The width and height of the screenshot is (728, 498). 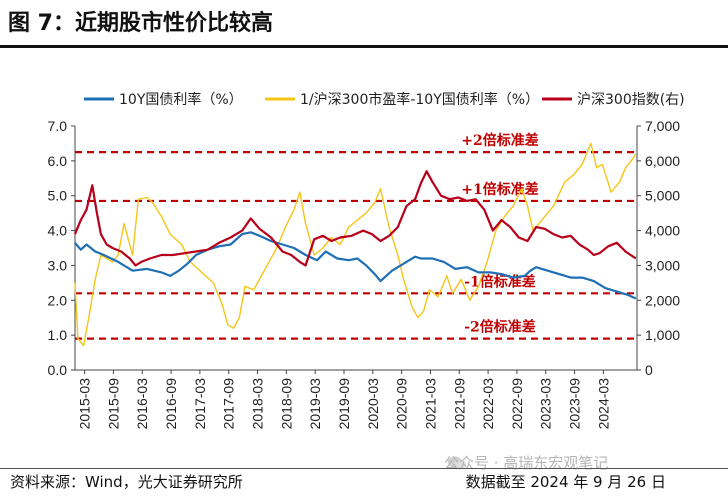 I want to click on y-right-tick-label: 4,000, so click(x=662, y=231).